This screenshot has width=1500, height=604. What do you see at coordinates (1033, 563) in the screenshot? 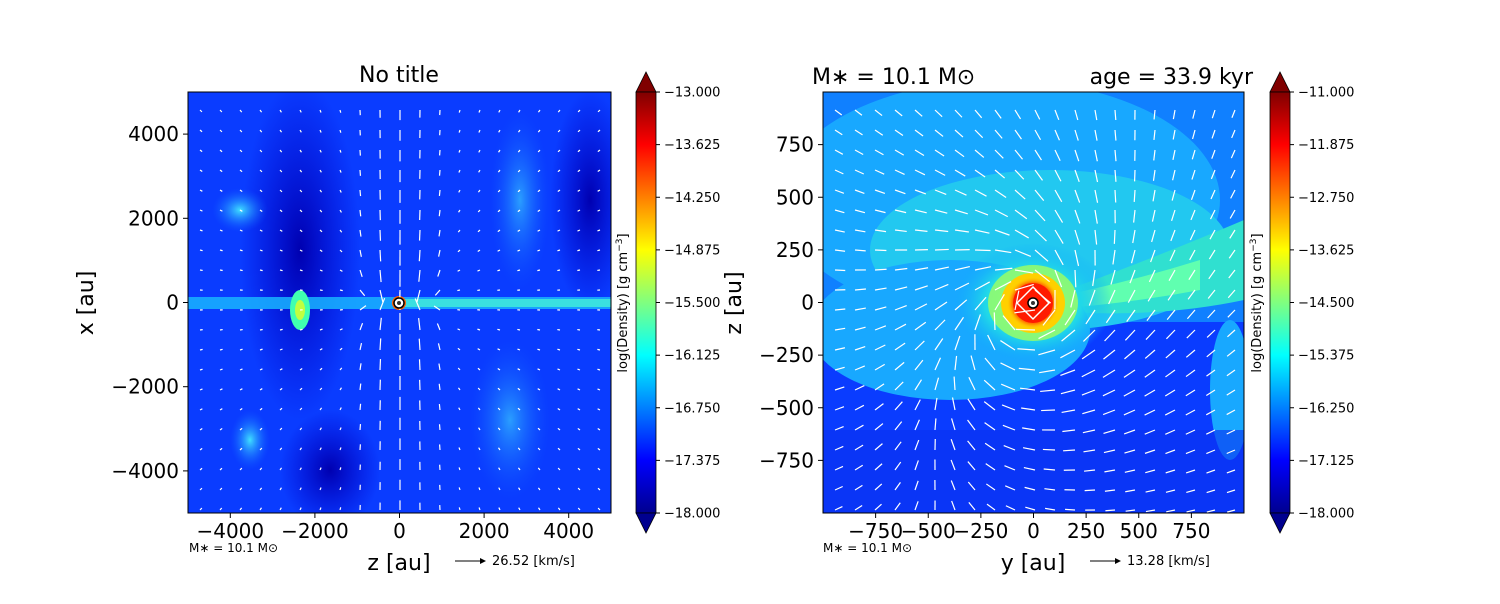
I see `right-xlabel: y [au]` at bounding box center [1033, 563].